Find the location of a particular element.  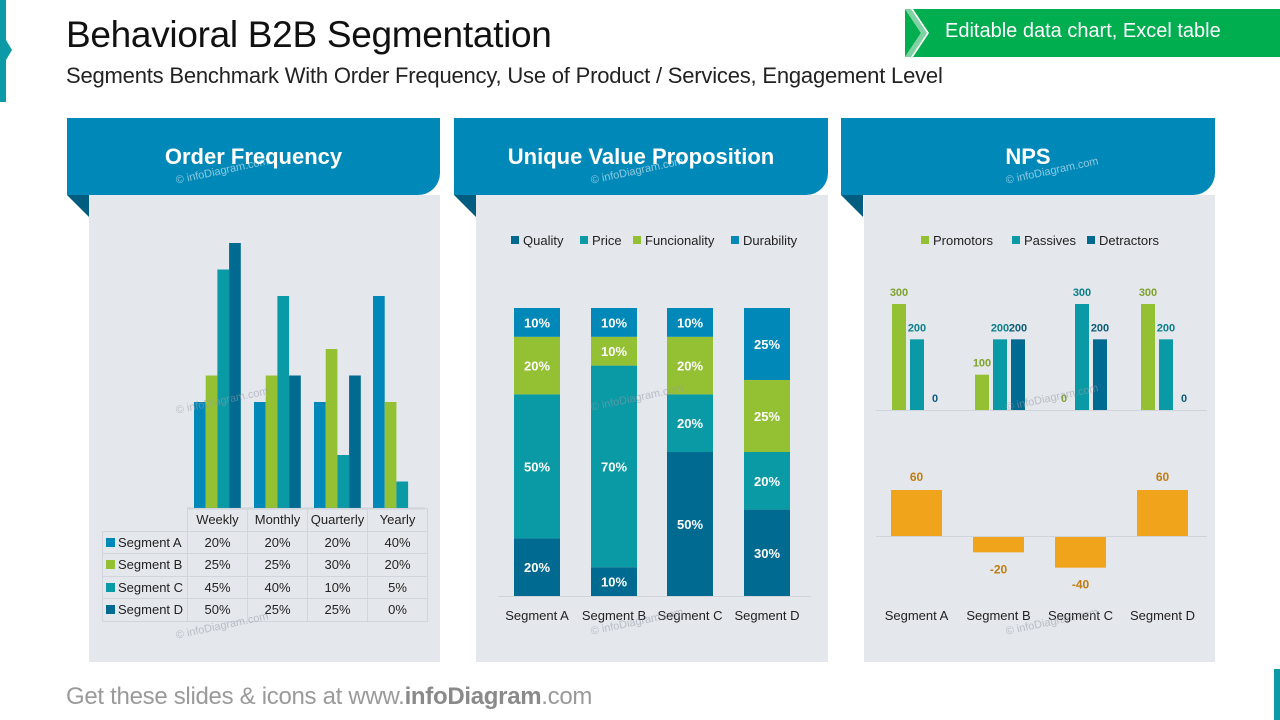

bar-detractors-segment-b is located at coordinates (1018, 374).